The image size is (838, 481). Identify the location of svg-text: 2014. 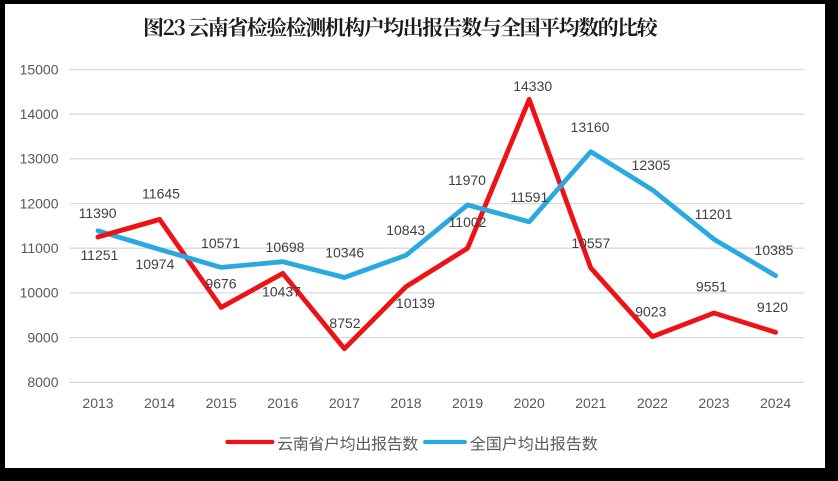
(159, 403).